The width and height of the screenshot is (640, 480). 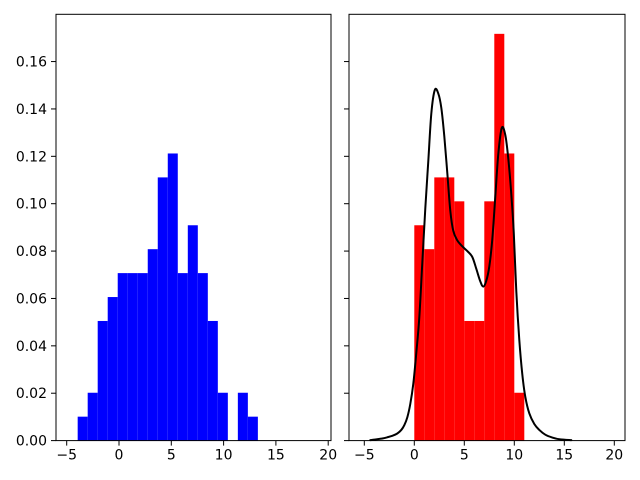 What do you see at coordinates (31, 394) in the screenshot?
I see `y-tick-label: 0.02` at bounding box center [31, 394].